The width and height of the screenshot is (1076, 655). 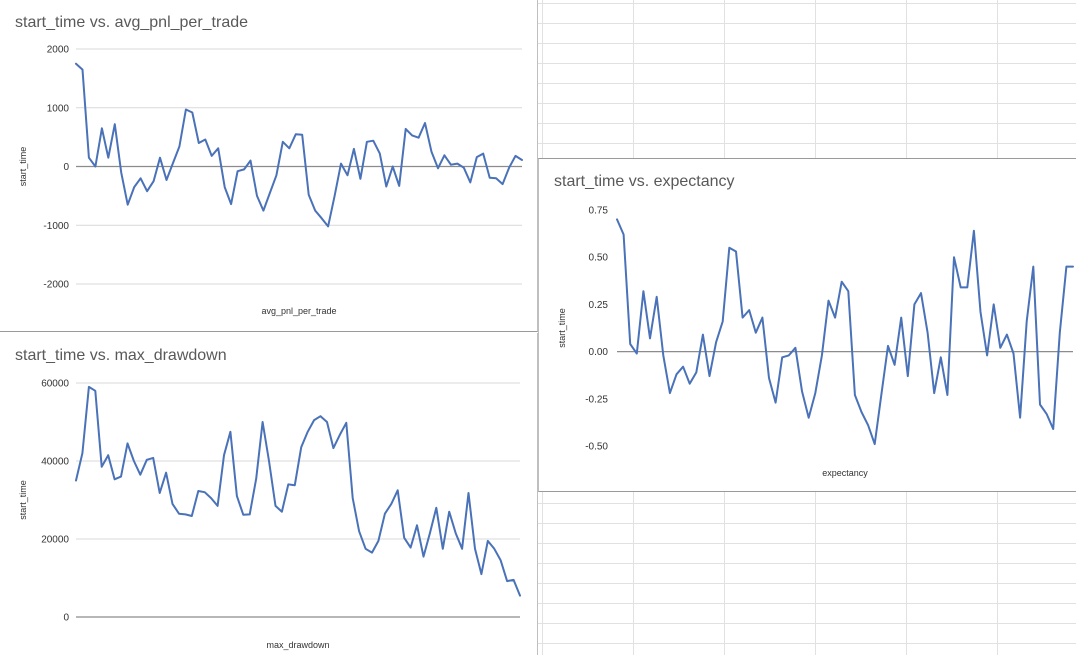 I want to click on chart-title: start_time vs. expectancy, so click(x=644, y=181).